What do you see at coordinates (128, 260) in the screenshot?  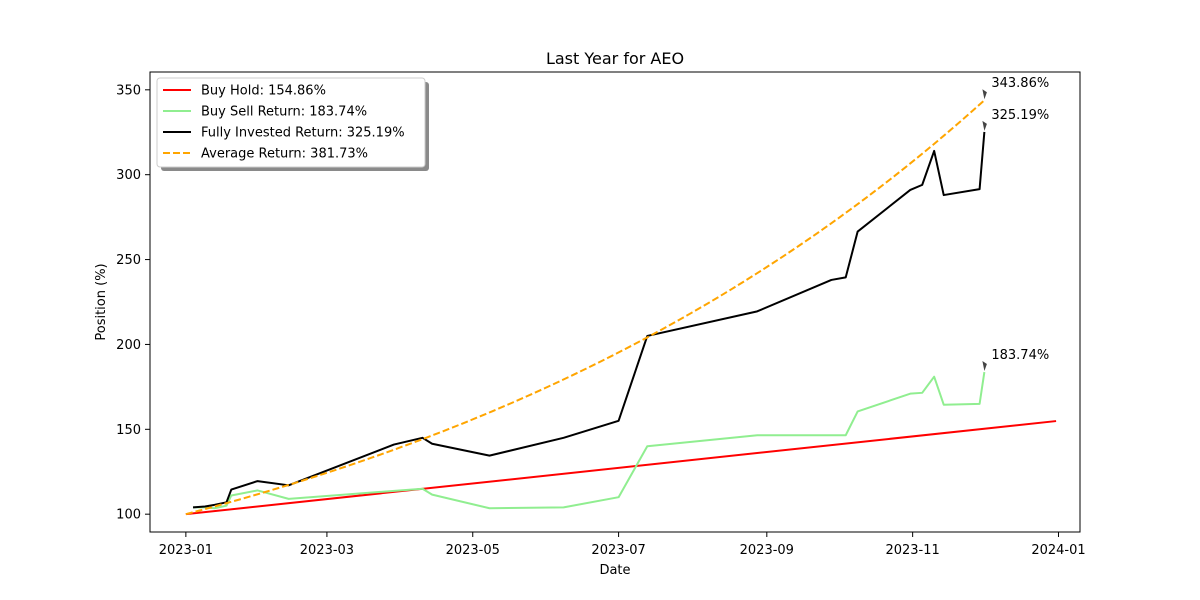 I see `y-tick-label: 250` at bounding box center [128, 260].